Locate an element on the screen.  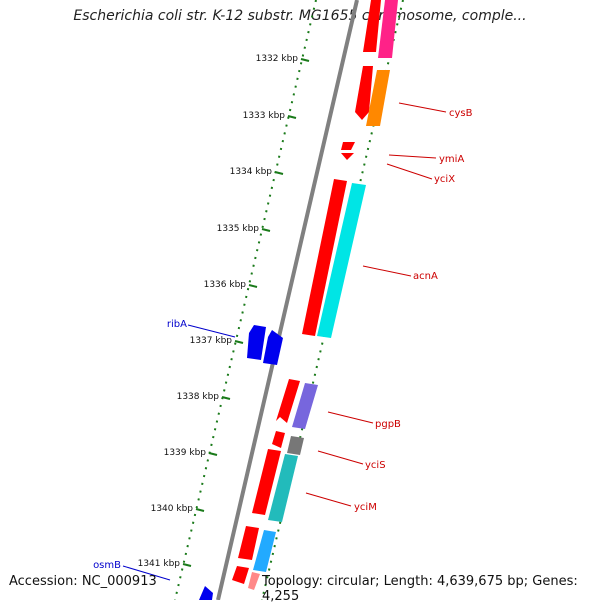
gene-purple-pgpB is located at coordinates (305, 406).